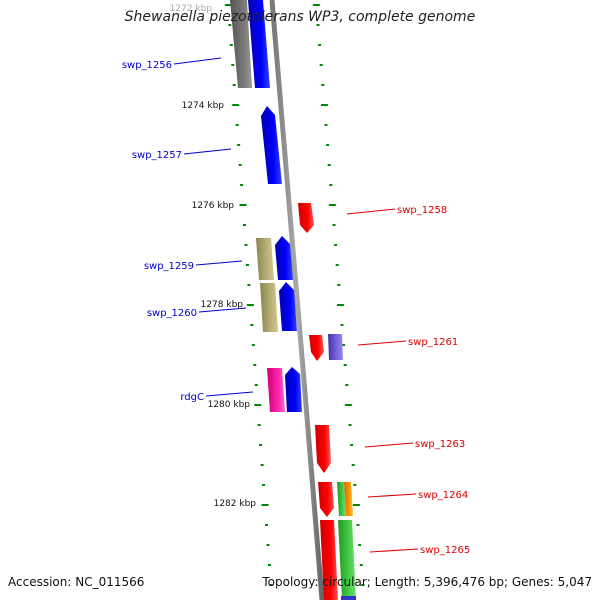 This screenshot has width=600, height=604. What do you see at coordinates (265, 259) in the screenshot?
I see `gene-swp-1259-khaki` at bounding box center [265, 259].